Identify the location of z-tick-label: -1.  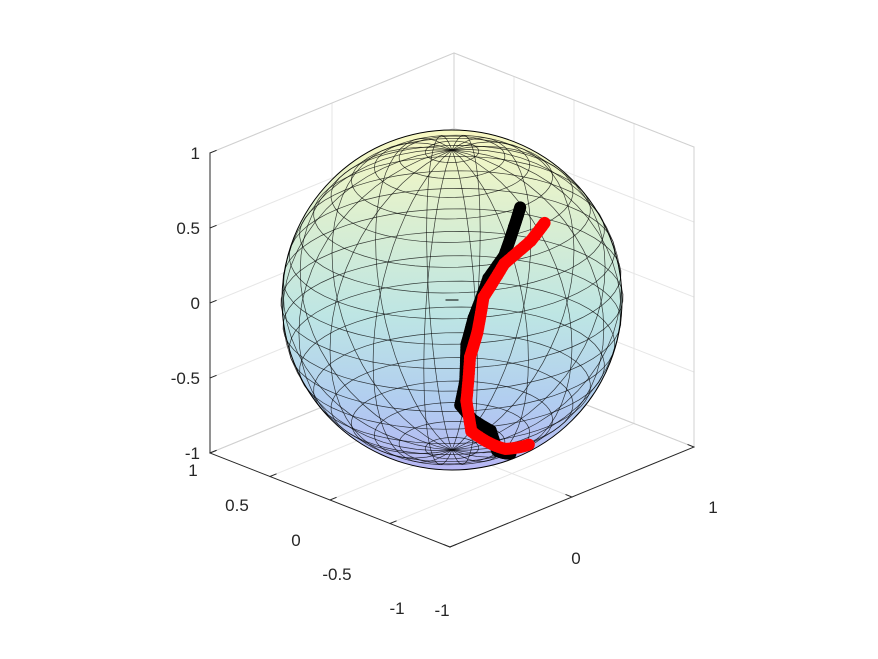
(192, 453).